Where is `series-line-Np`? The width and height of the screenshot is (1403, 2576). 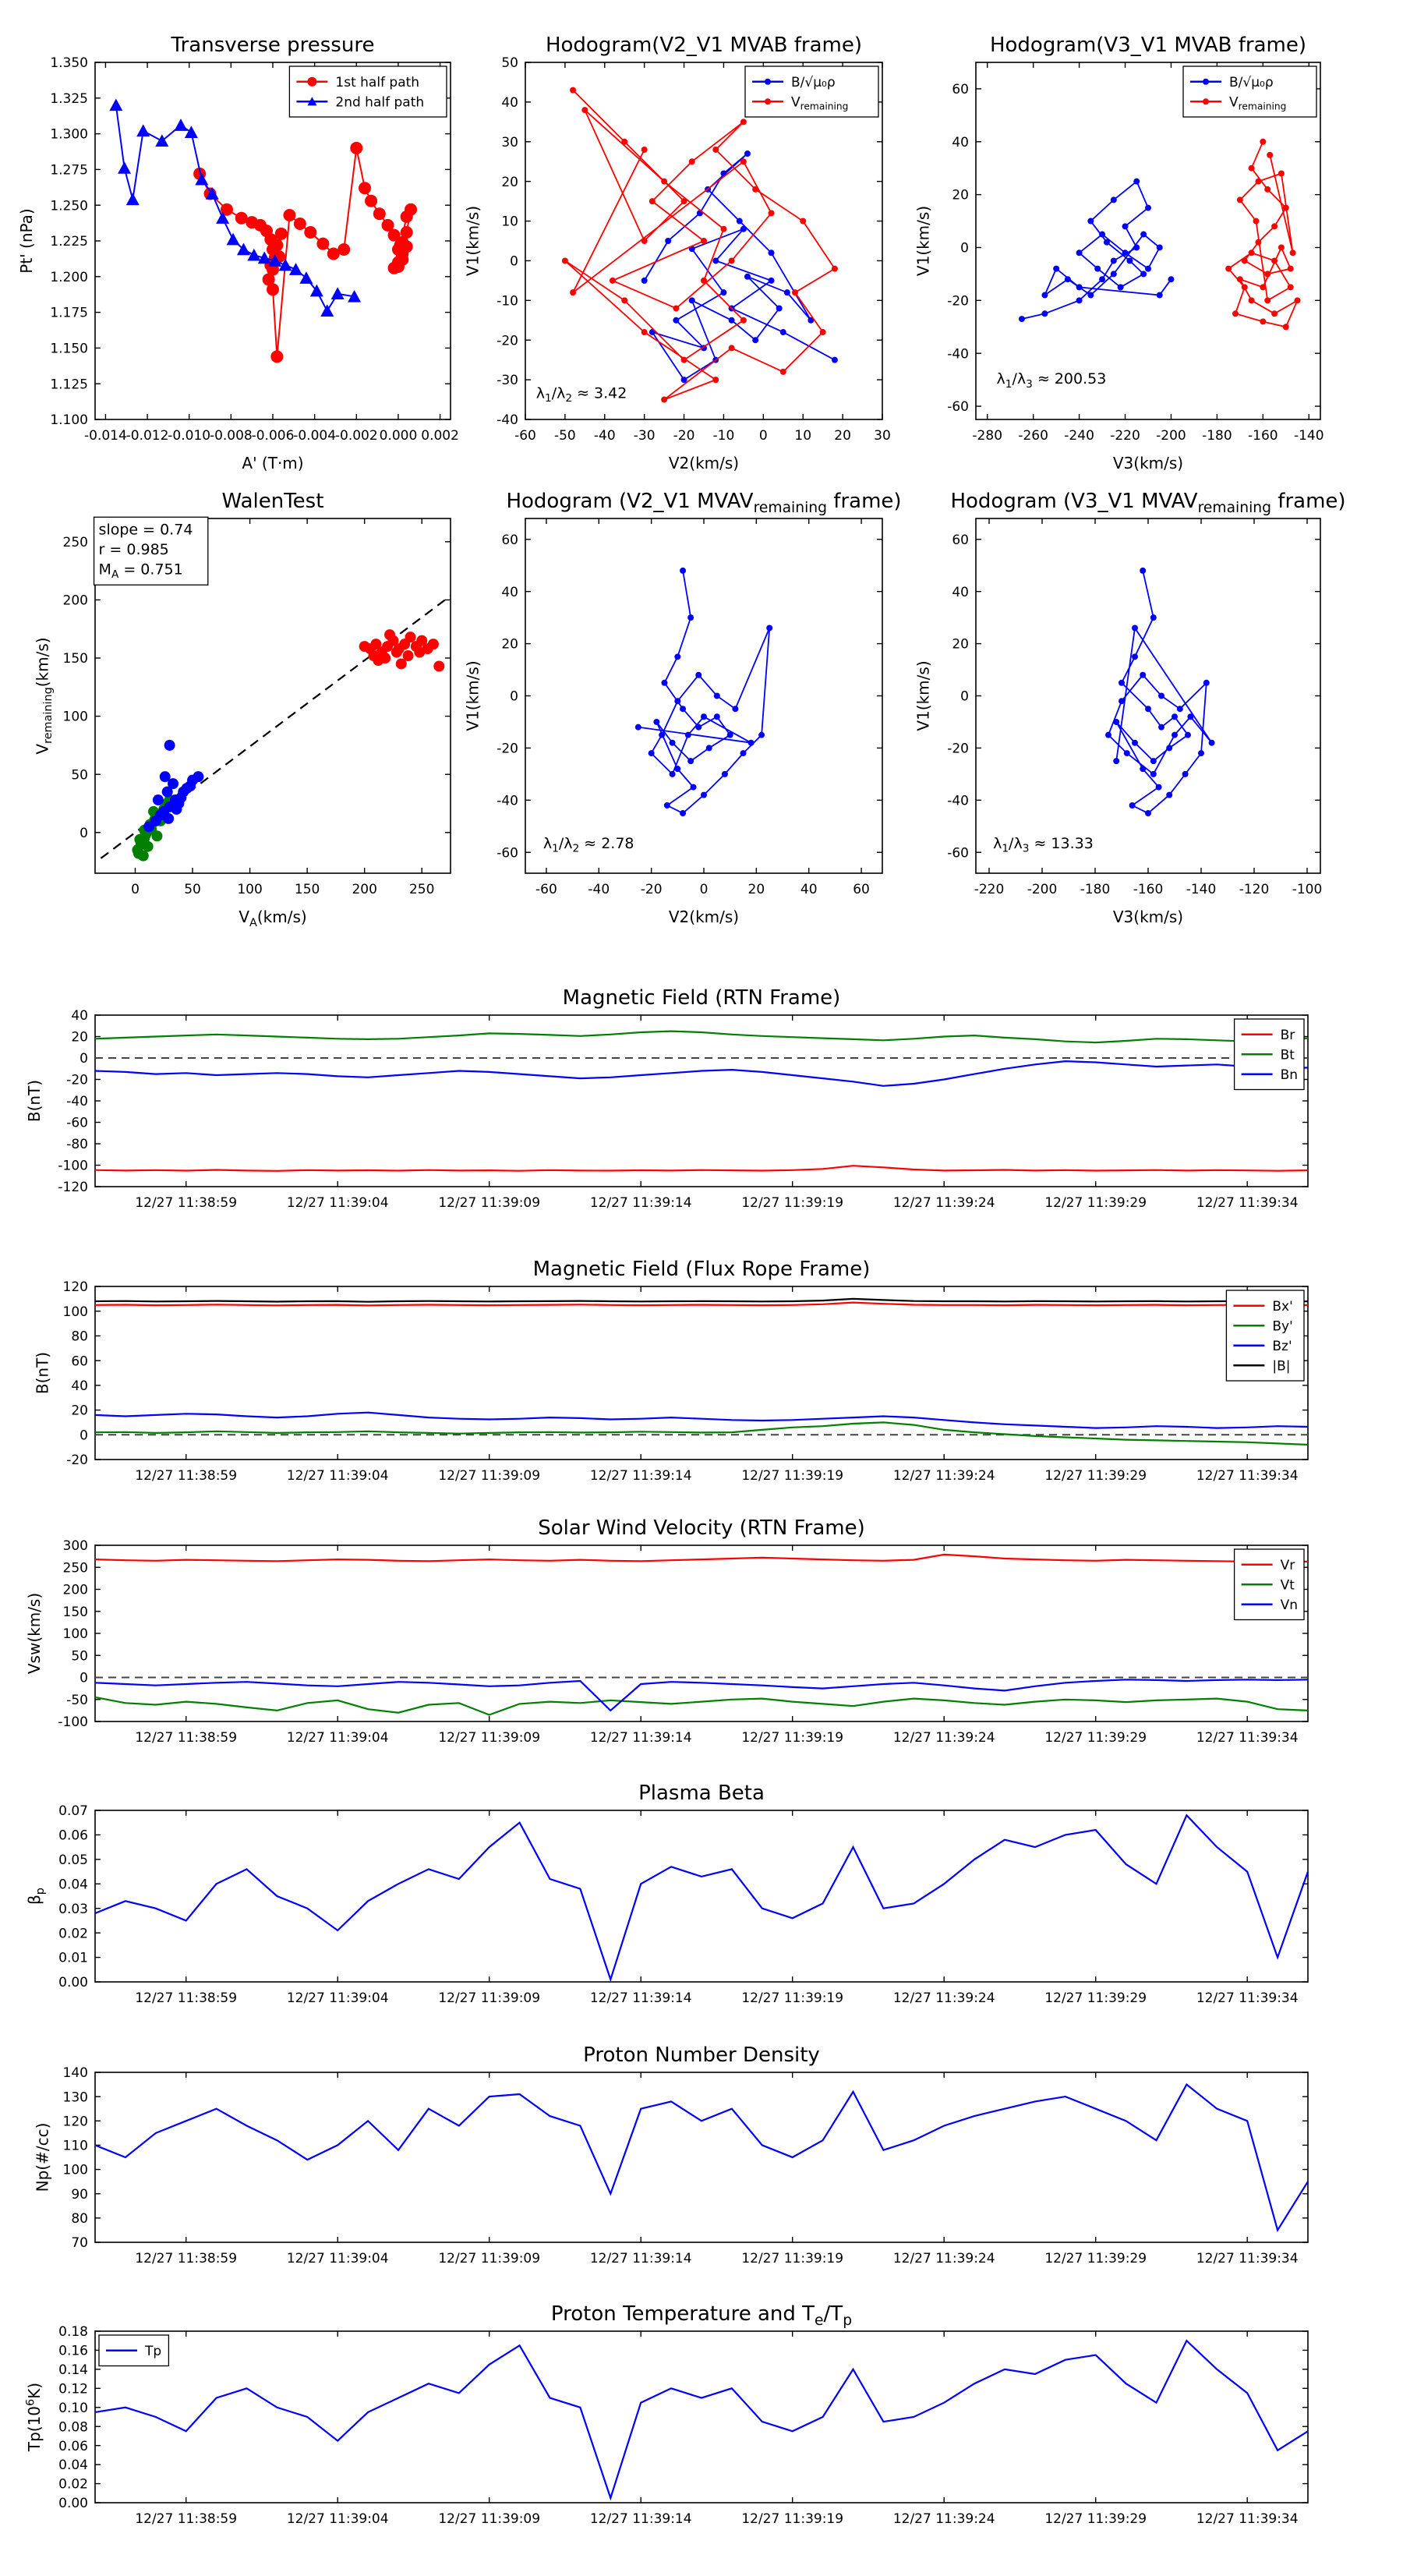
series-line-Np is located at coordinates (701, 2157).